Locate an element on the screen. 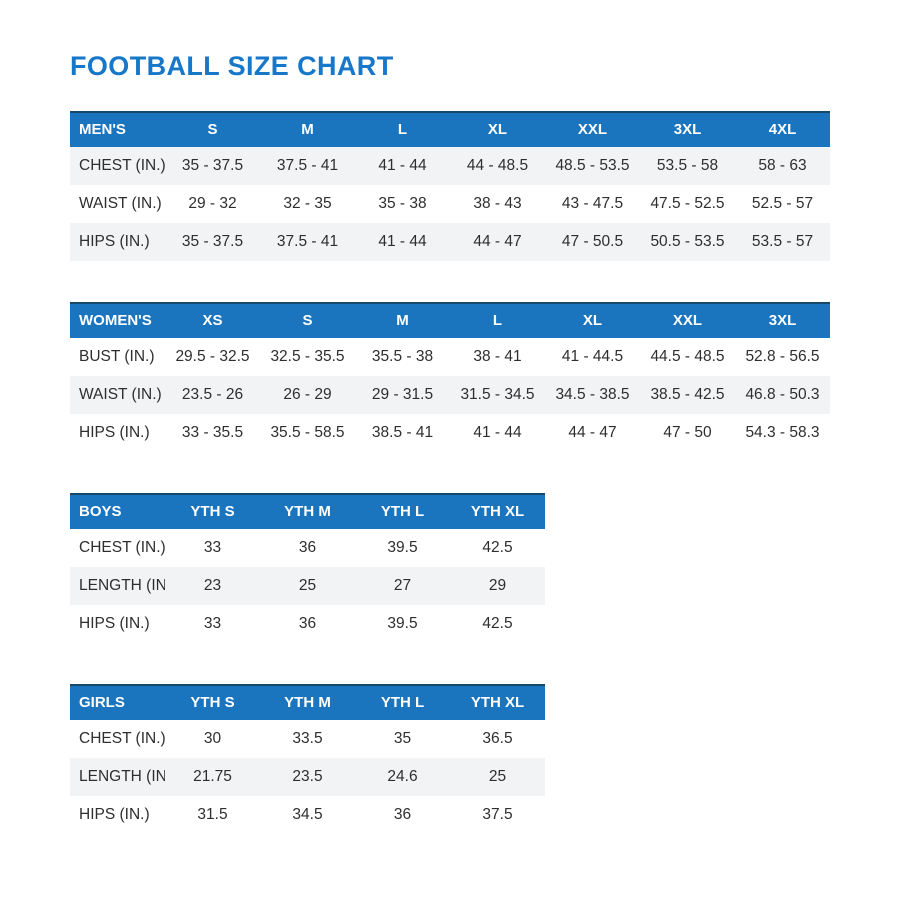  header-row: MEN'S S M L XL XXL 3XL 4XL is located at coordinates (450, 129).